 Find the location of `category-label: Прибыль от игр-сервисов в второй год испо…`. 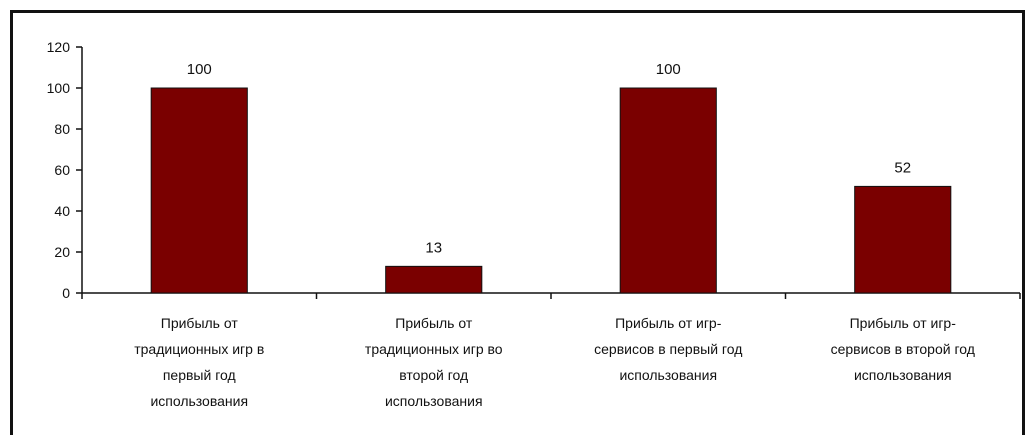

category-label: Прибыль от игр-сервисов в второй год испо… is located at coordinates (903, 349).